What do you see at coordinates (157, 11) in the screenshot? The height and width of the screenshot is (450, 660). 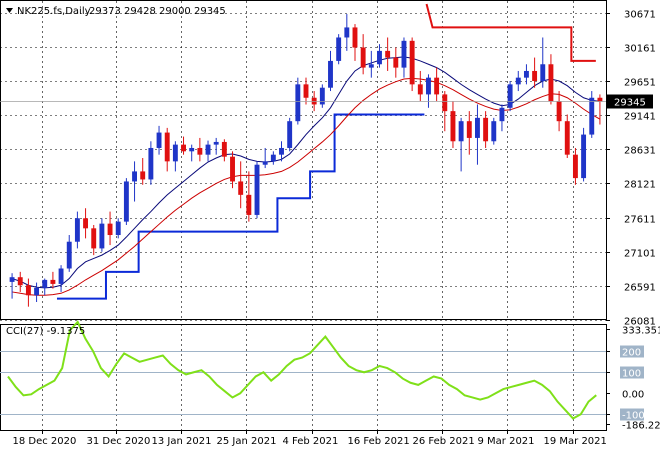 I see `ohlc-readout: 29373 29428 29000 29345` at bounding box center [157, 11].